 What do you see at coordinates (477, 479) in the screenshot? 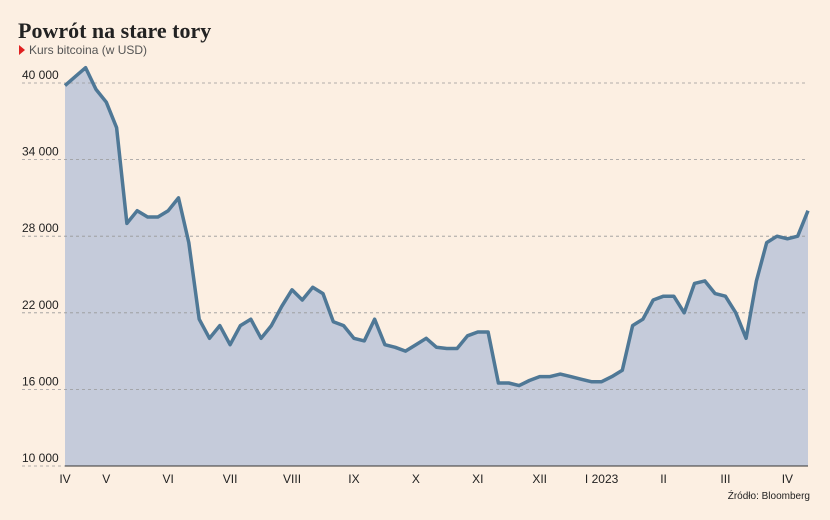
I see `x-tick-label: XI` at bounding box center [477, 479].